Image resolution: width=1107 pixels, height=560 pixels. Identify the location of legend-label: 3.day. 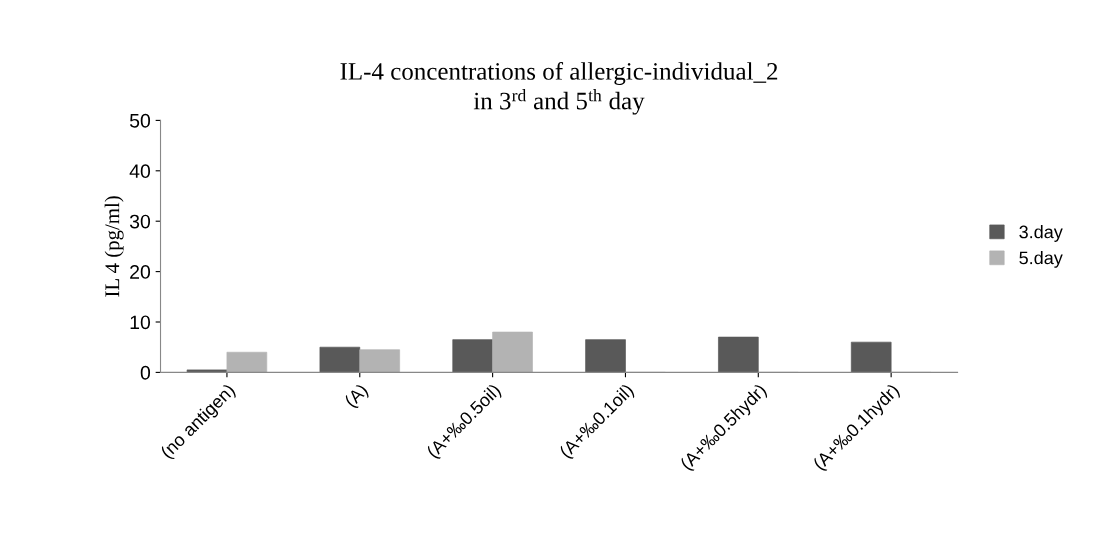
(1041, 233).